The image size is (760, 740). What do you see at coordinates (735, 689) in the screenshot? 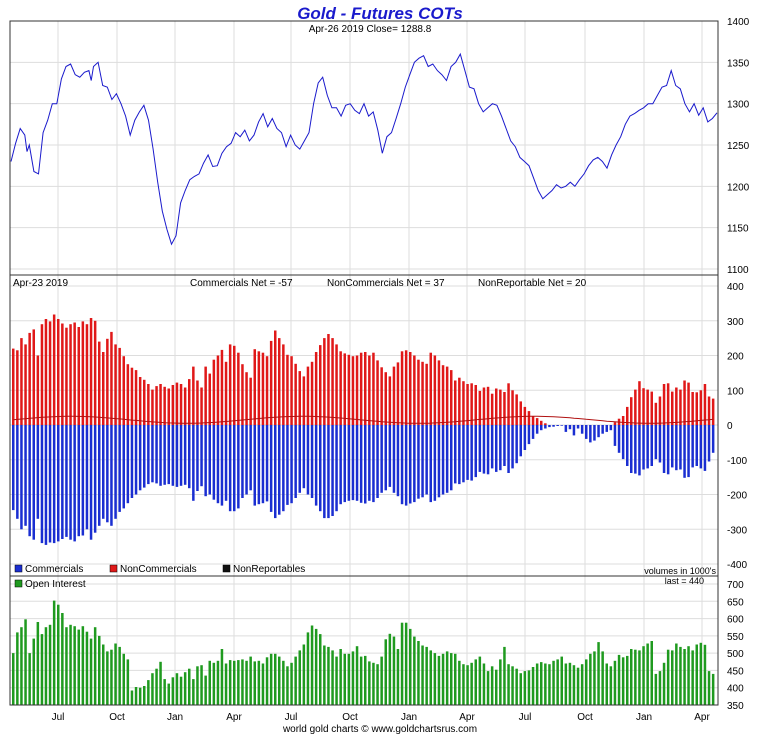
I see `oi-tick-label: 400` at bounding box center [735, 689].